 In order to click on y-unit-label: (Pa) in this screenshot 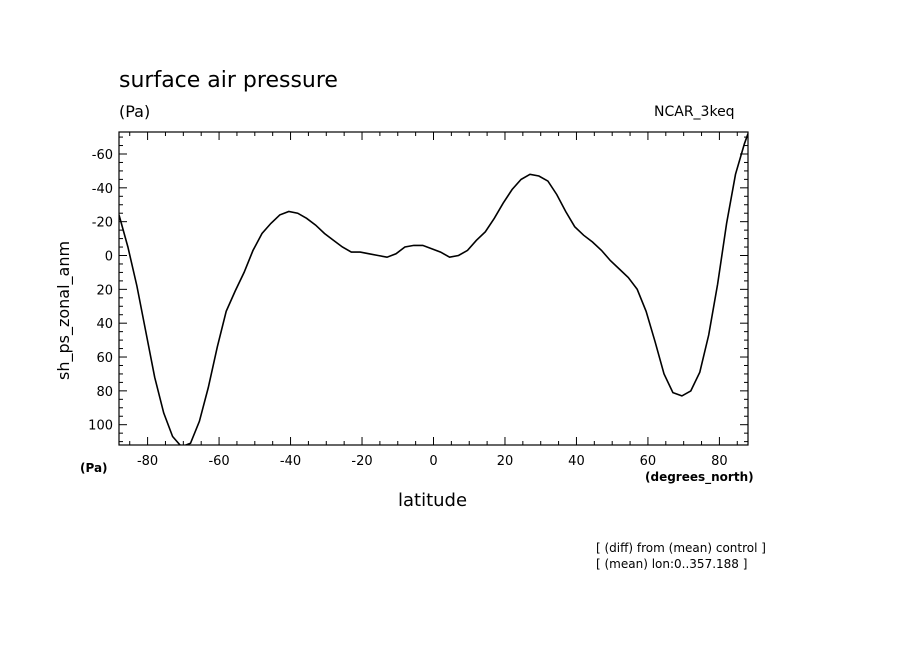, I will do `click(94, 468)`.